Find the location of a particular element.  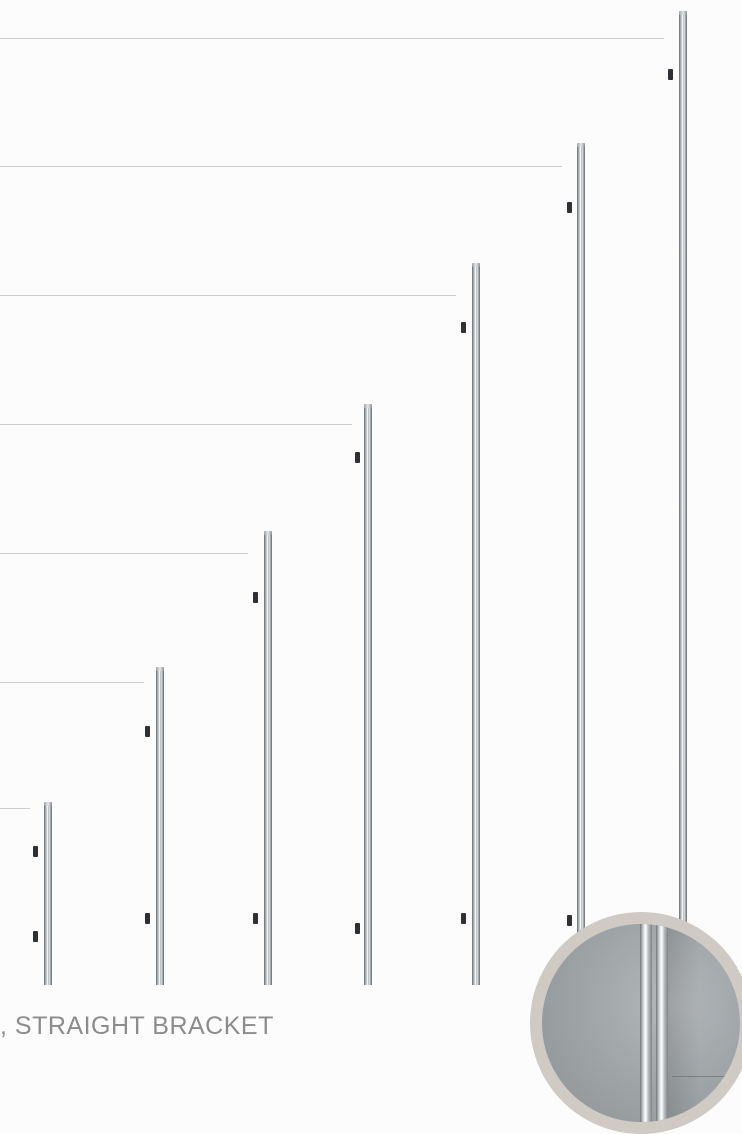

detail-rod-left is located at coordinates (646, 1023).